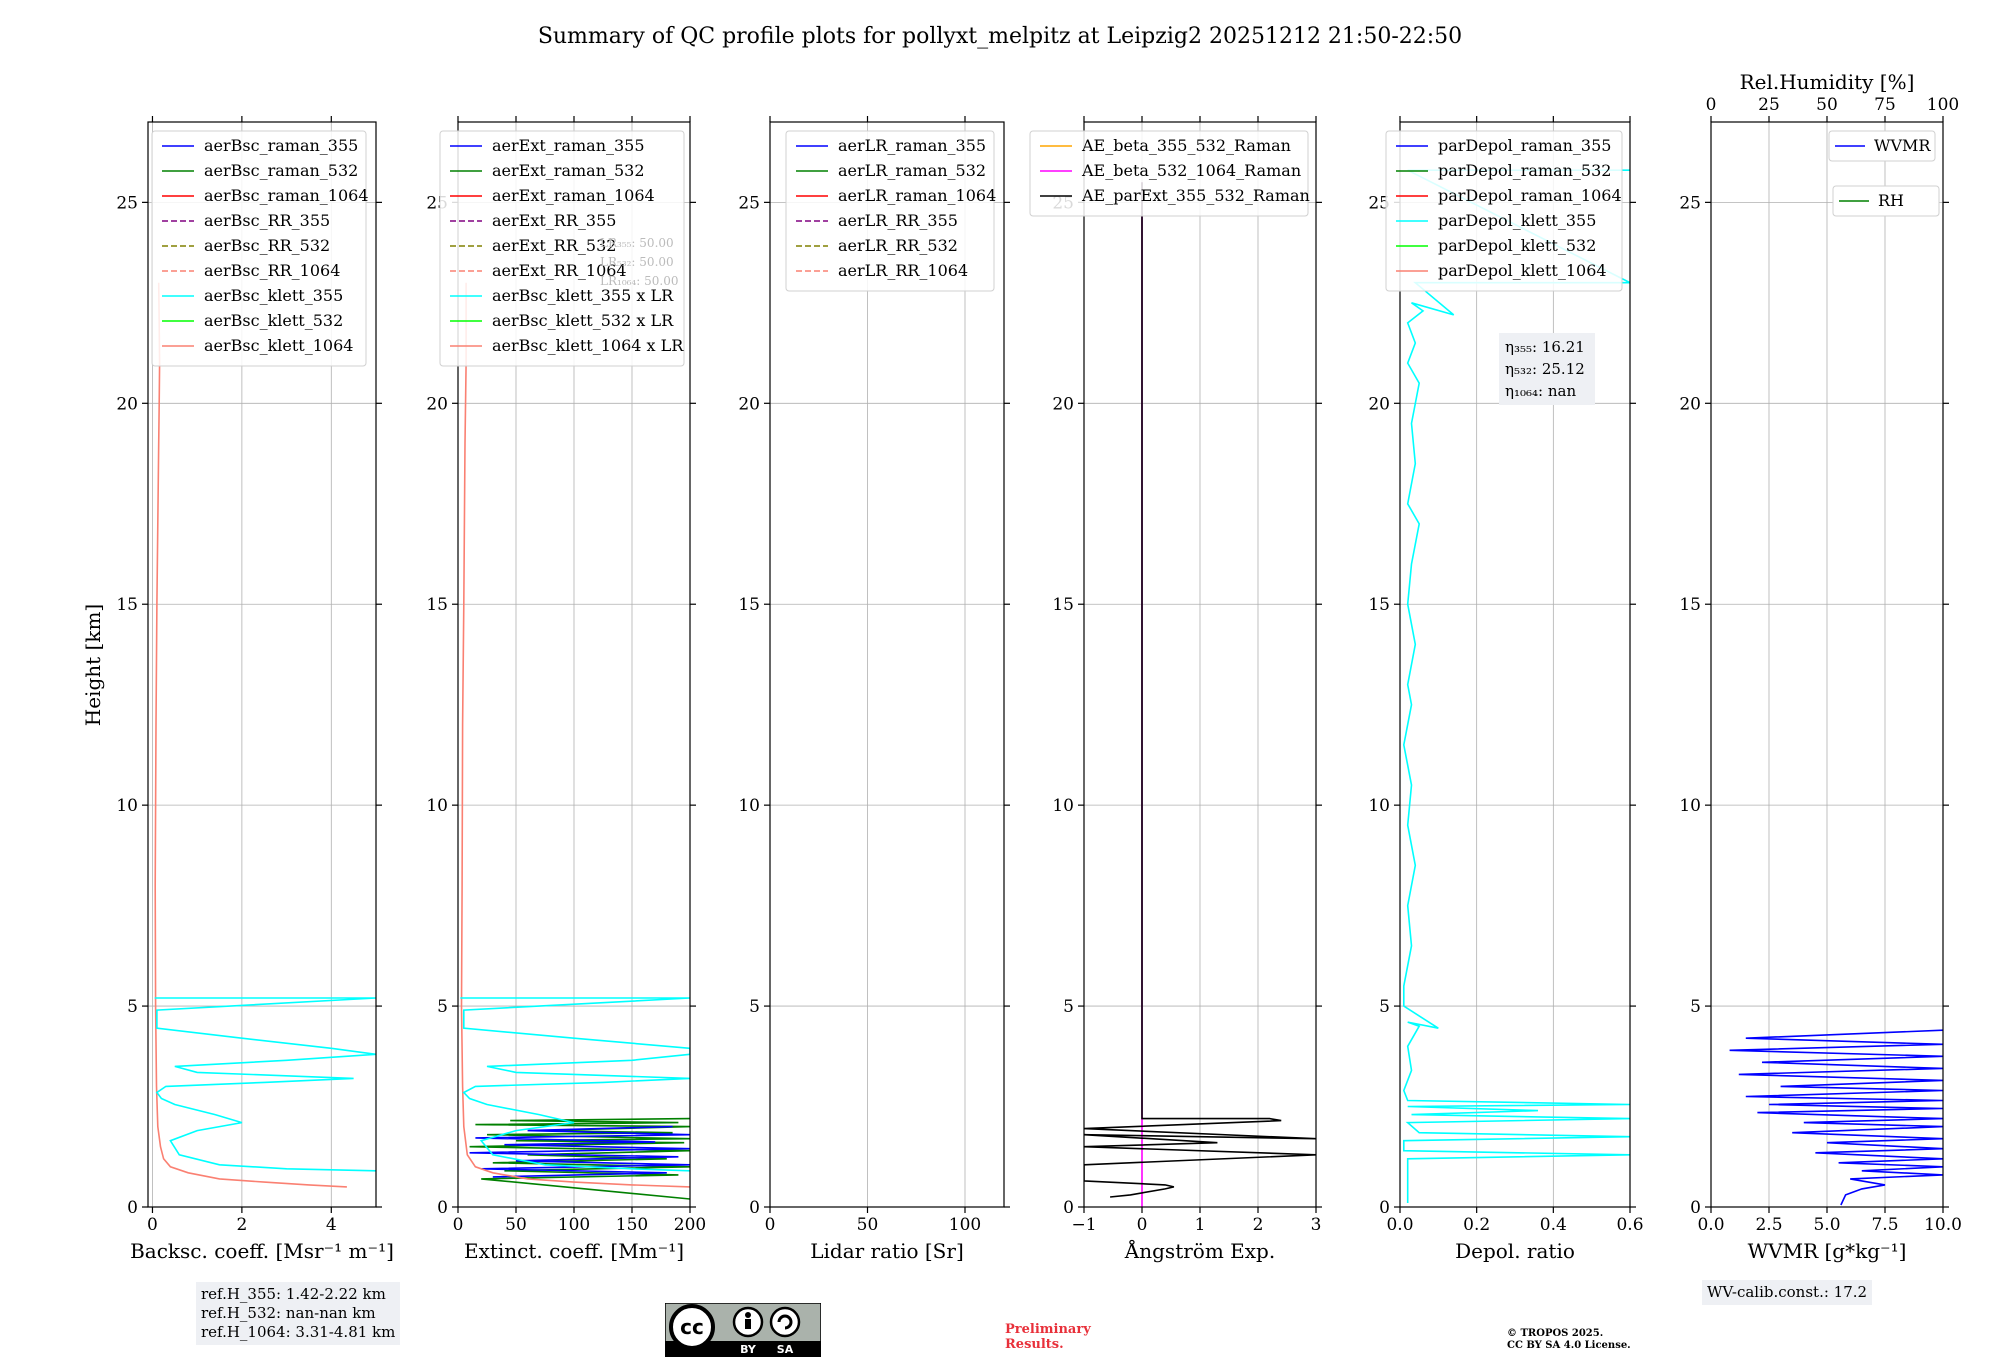 The image size is (2000, 1360). Describe the element at coordinates (1083, 1225) in the screenshot. I see `x-tick-label: −1` at that location.